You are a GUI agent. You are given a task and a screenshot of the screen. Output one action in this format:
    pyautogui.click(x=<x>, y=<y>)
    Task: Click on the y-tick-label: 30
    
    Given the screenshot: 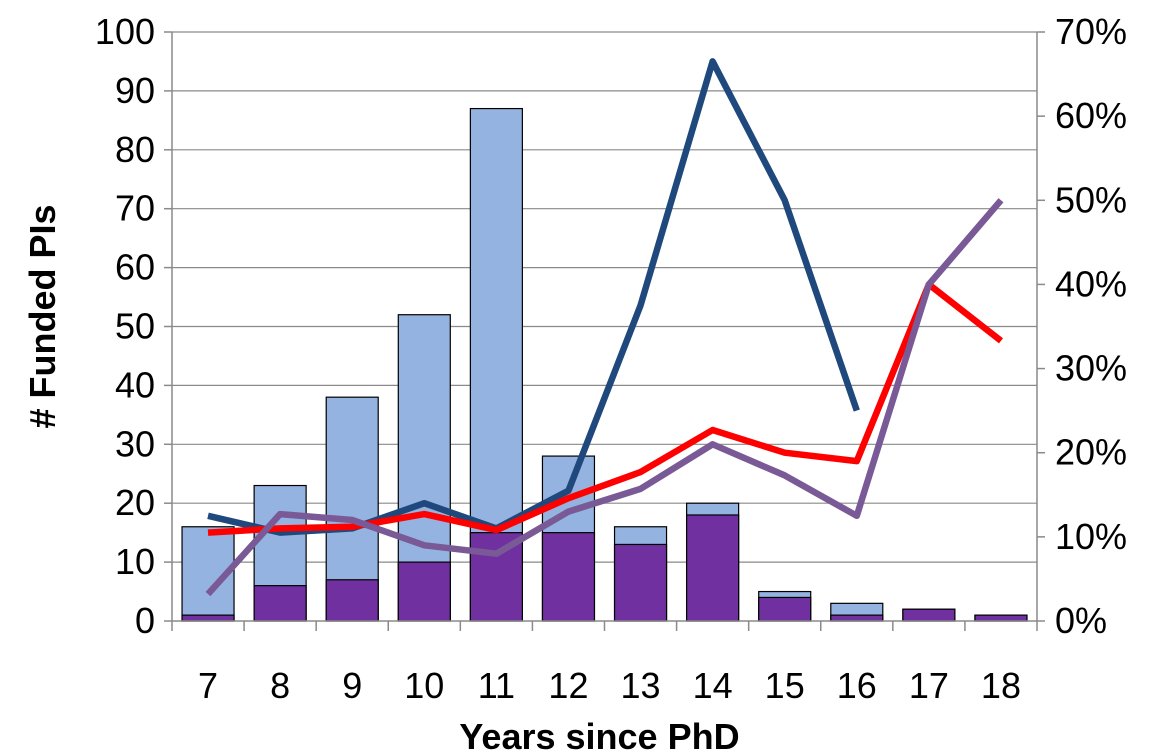 What is the action you would take?
    pyautogui.click(x=135, y=443)
    